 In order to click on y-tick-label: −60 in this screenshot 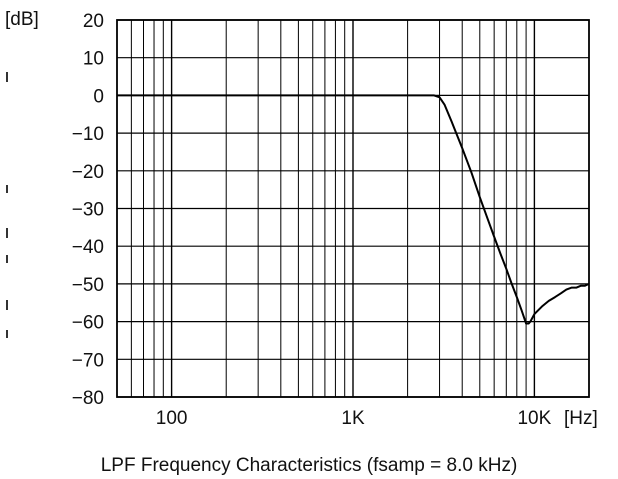, I will do `click(88, 323)`.